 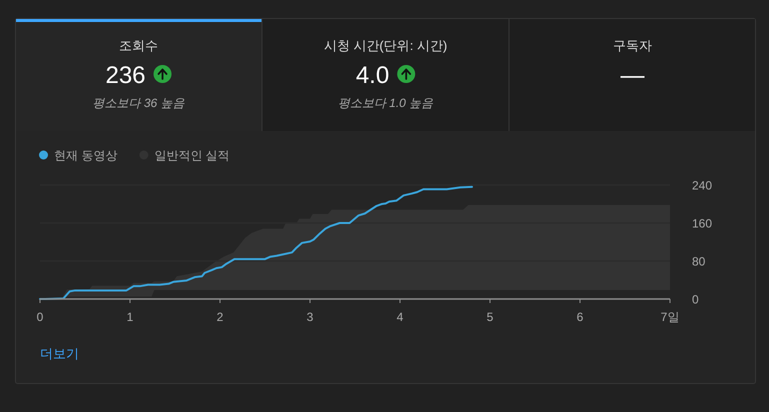 I want to click on x-tick-label: 2, so click(x=220, y=317).